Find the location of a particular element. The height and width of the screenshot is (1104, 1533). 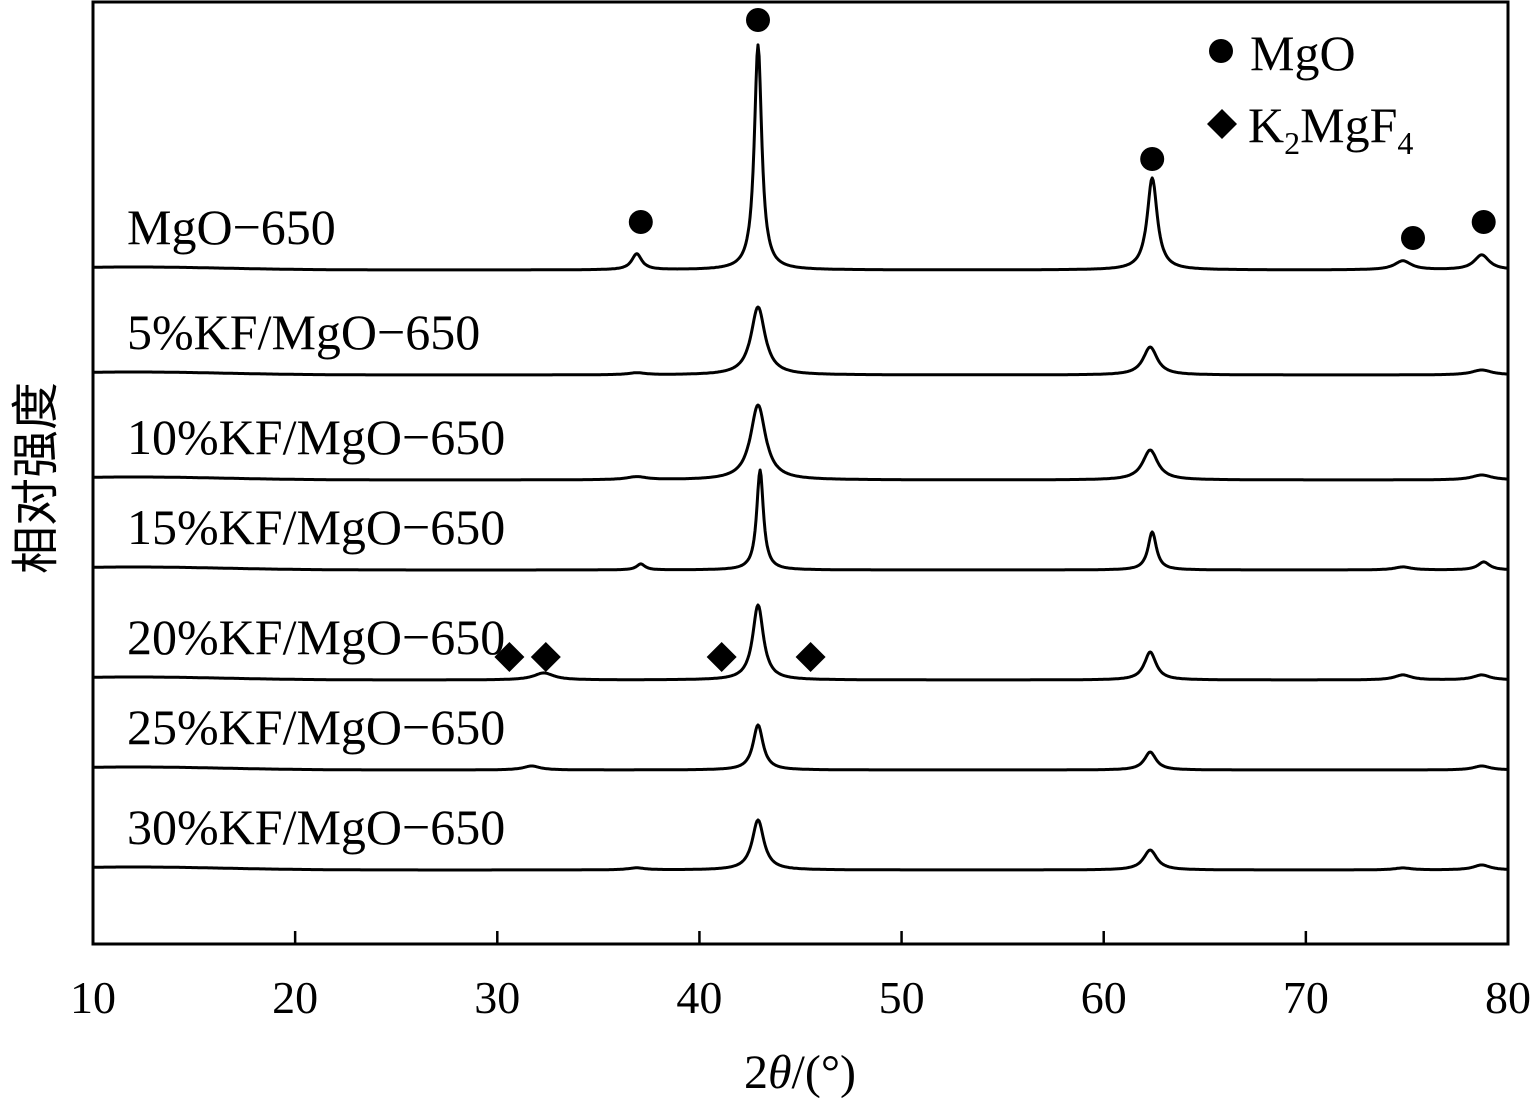

series-label-5: 20%KF/MgO−650 is located at coordinates (316, 637).